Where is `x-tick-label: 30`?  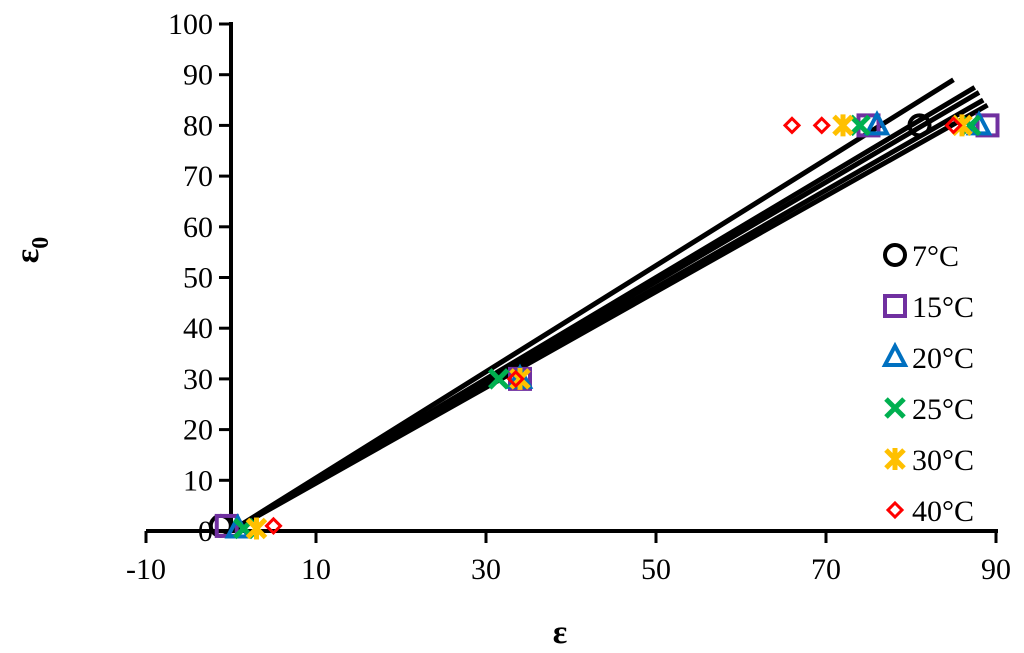
x-tick-label: 30 is located at coordinates (486, 569).